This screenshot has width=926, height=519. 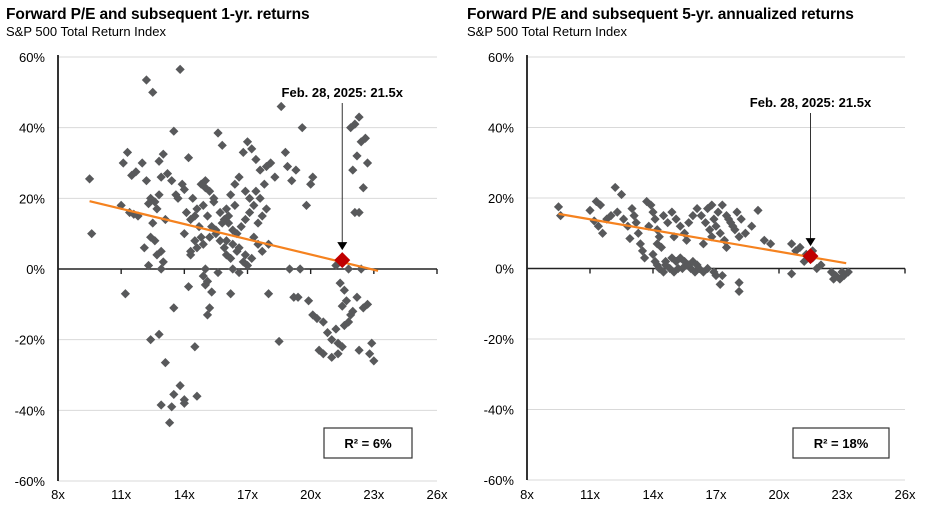 I want to click on r2-label: R² = 18%, so click(x=841, y=443).